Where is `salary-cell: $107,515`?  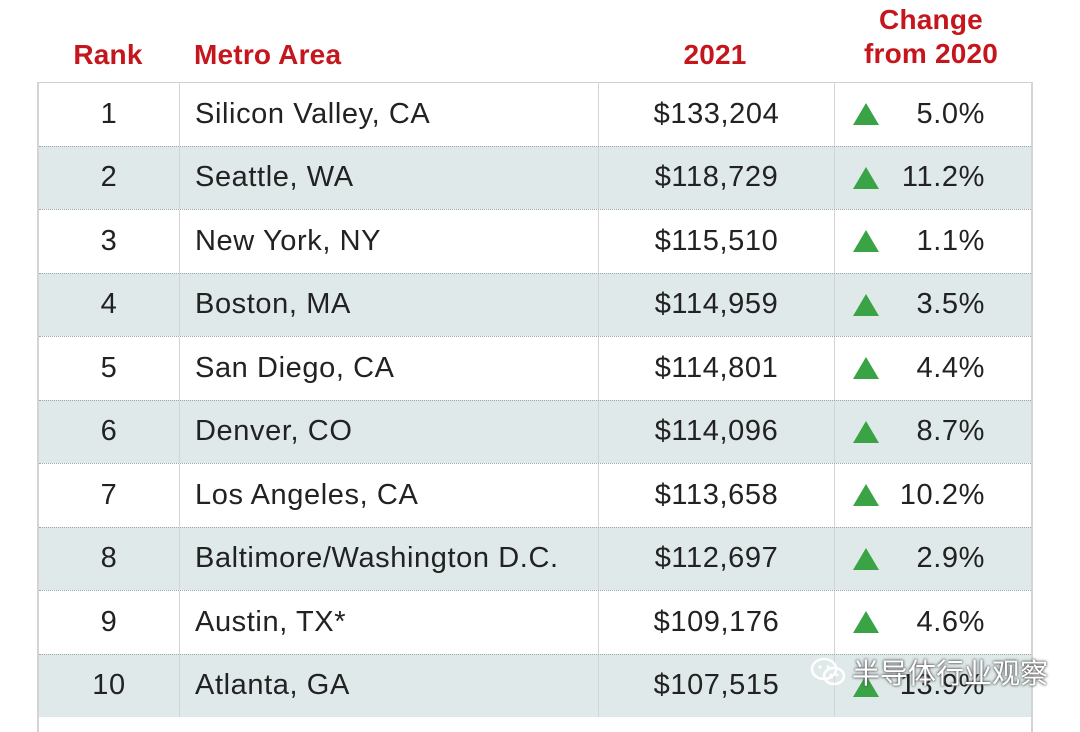 salary-cell: $107,515 is located at coordinates (717, 685).